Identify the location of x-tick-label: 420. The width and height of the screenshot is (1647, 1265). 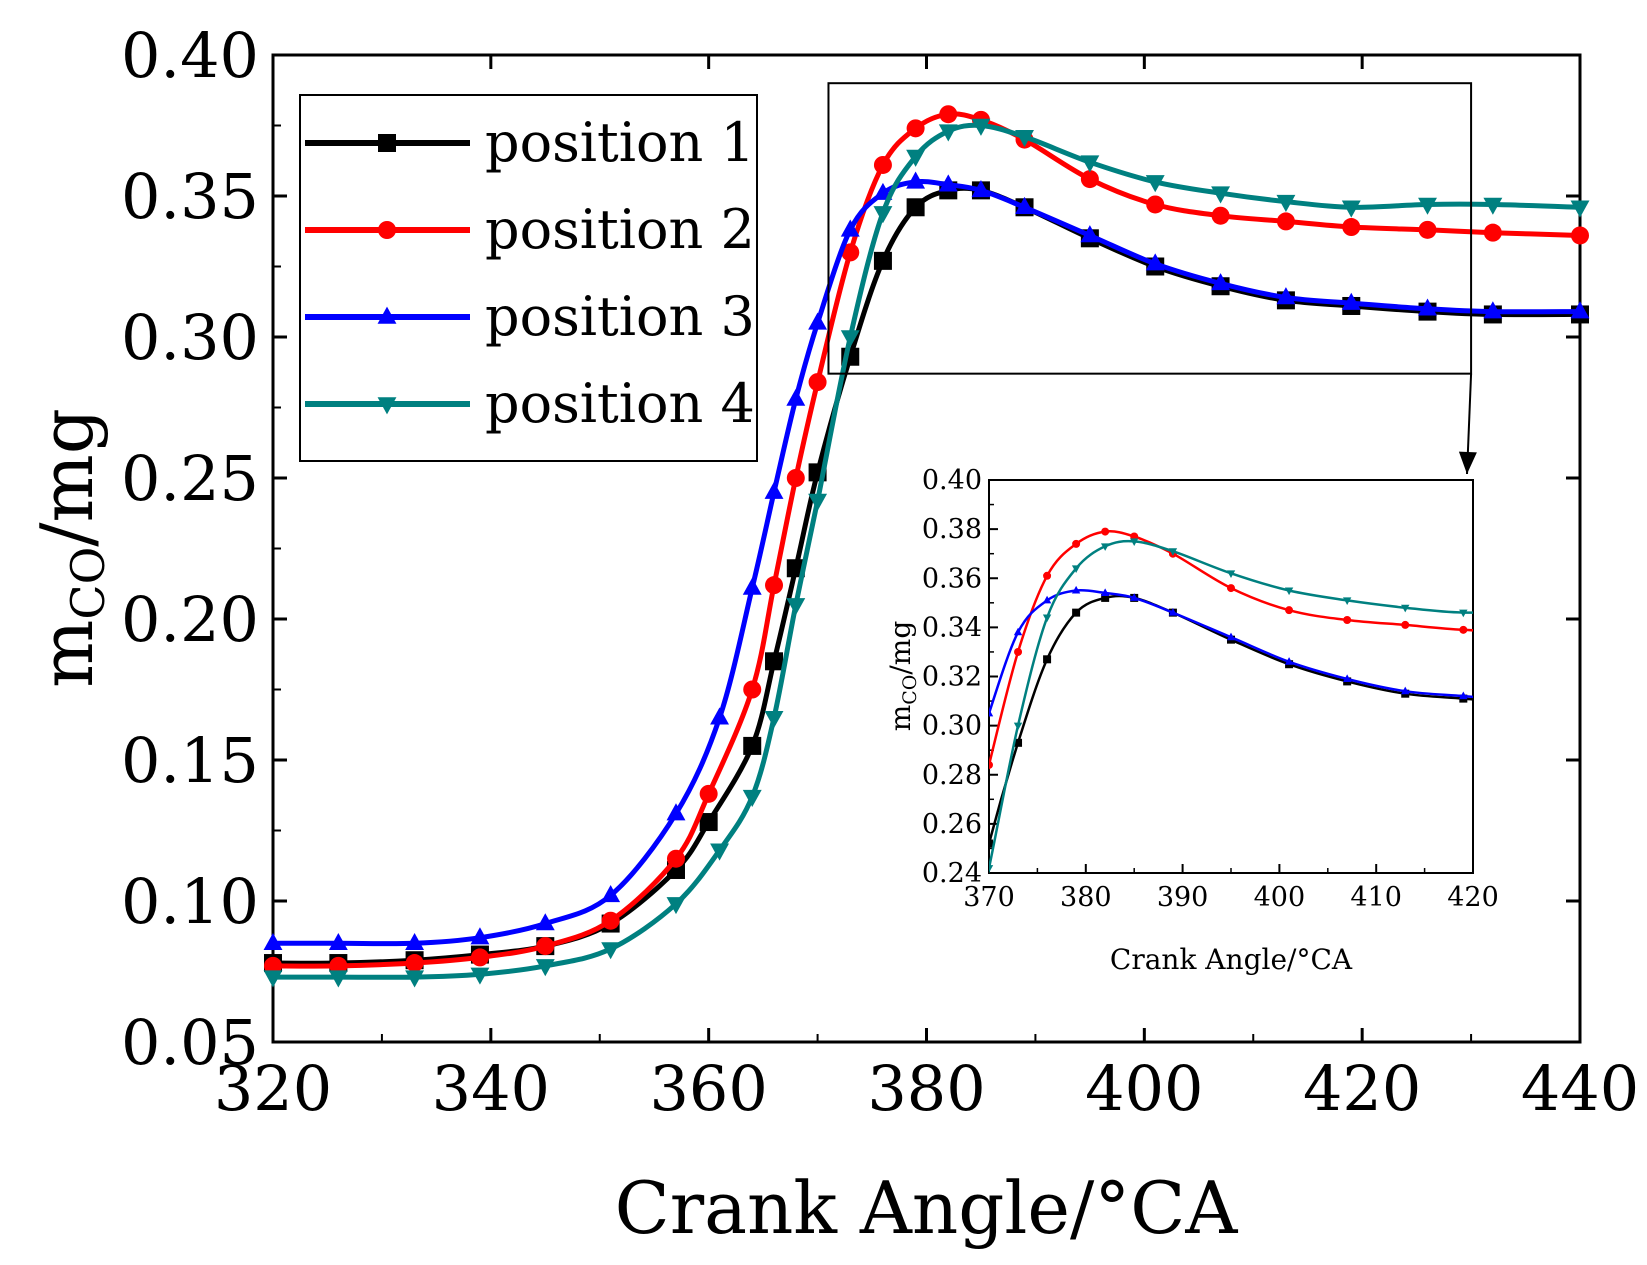
(1362, 1088).